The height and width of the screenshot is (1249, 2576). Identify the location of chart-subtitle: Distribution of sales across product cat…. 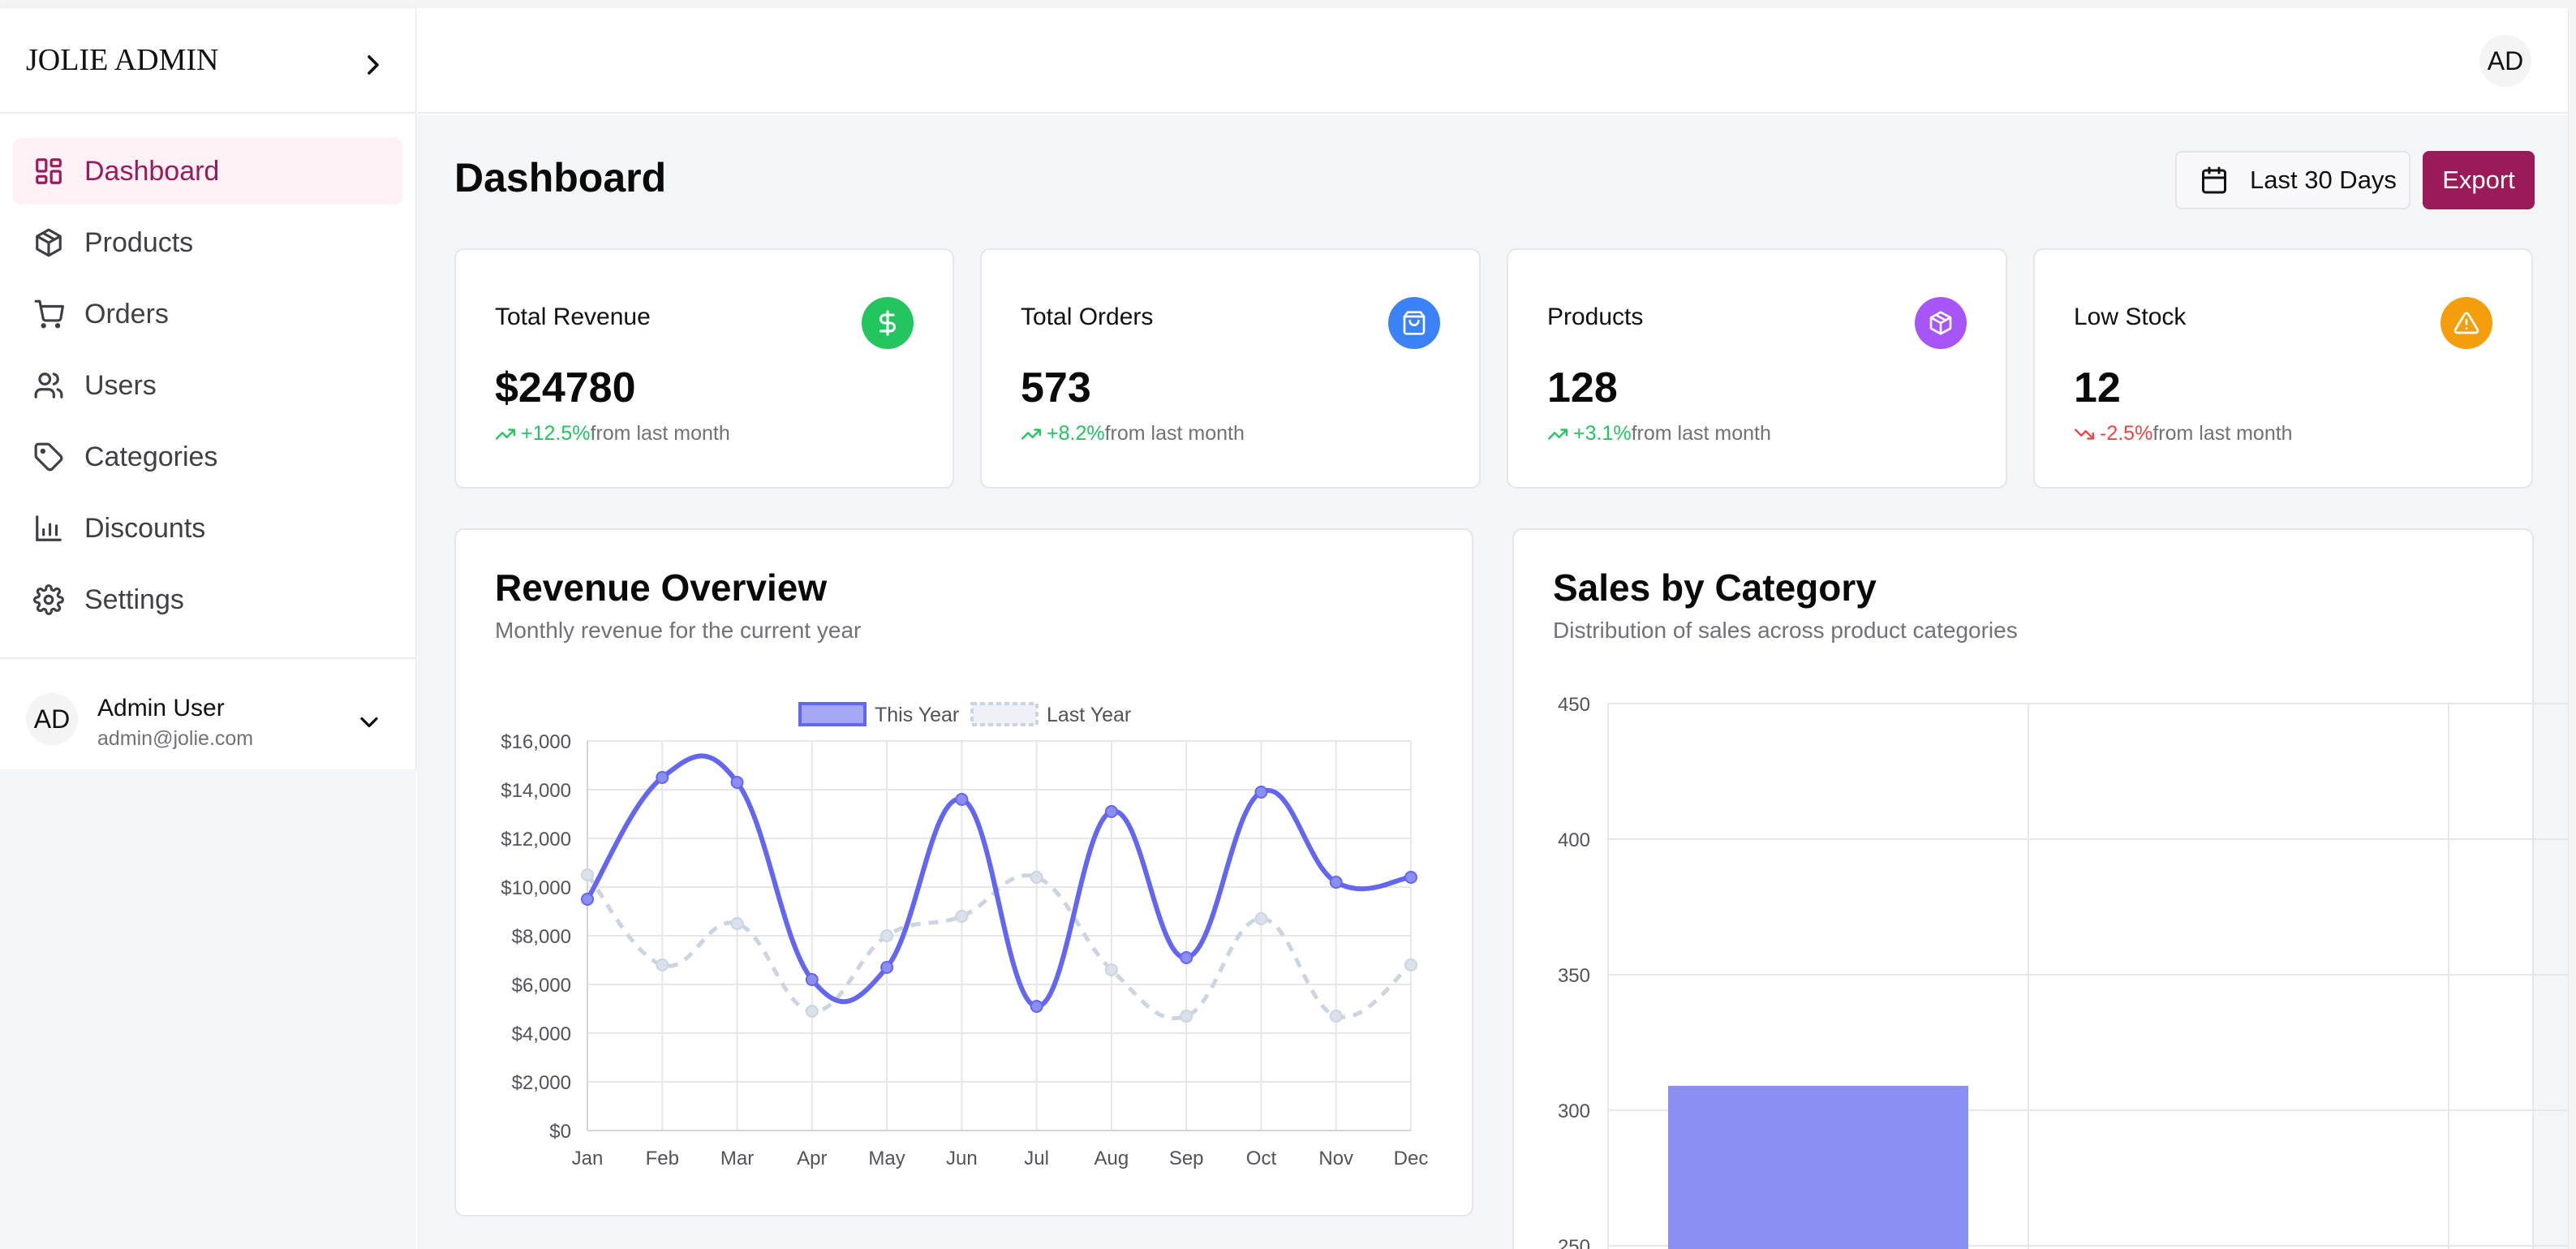
(1785, 631).